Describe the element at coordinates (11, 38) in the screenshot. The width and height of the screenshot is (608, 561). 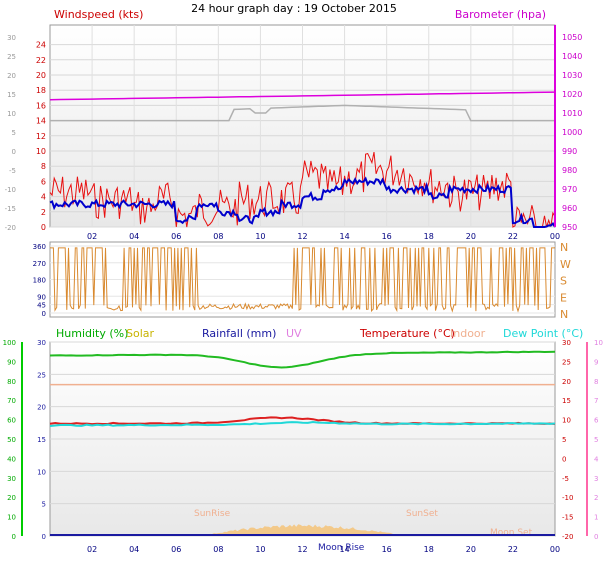
I see `wind-left-tick-label: 30` at that location.